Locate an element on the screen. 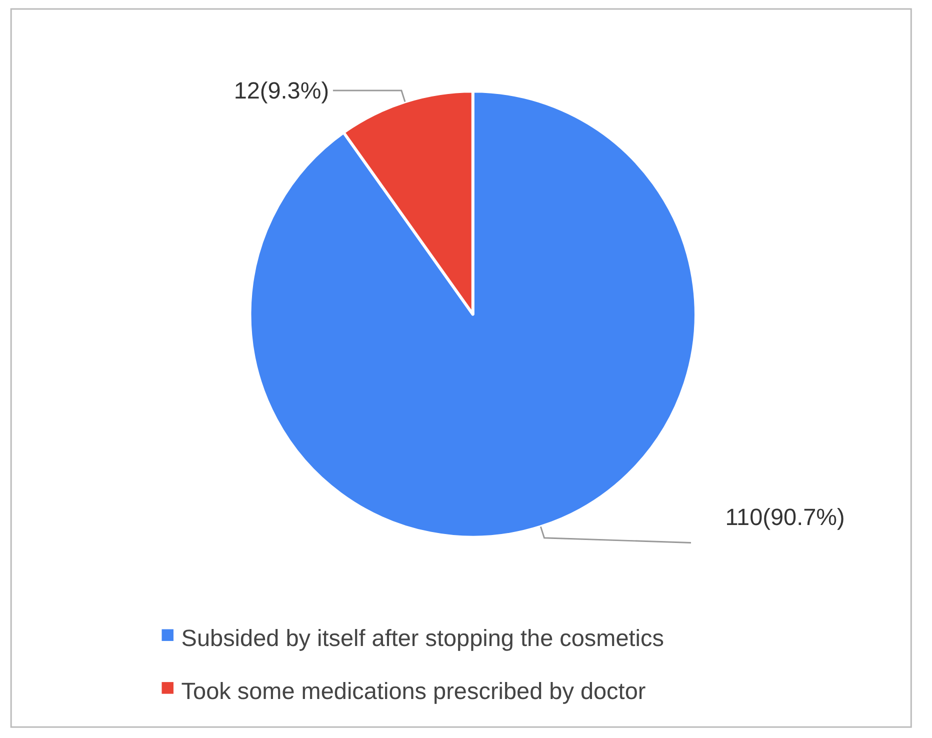 Image resolution: width=932 pixels, height=738 pixels. data-label: 110(90.7%) is located at coordinates (785, 517).